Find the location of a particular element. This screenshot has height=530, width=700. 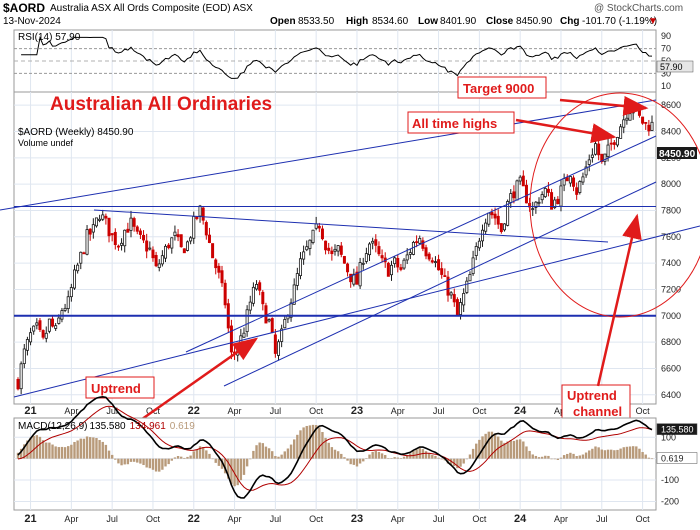

arrow-uptrend-channel is located at coordinates (619, 300).